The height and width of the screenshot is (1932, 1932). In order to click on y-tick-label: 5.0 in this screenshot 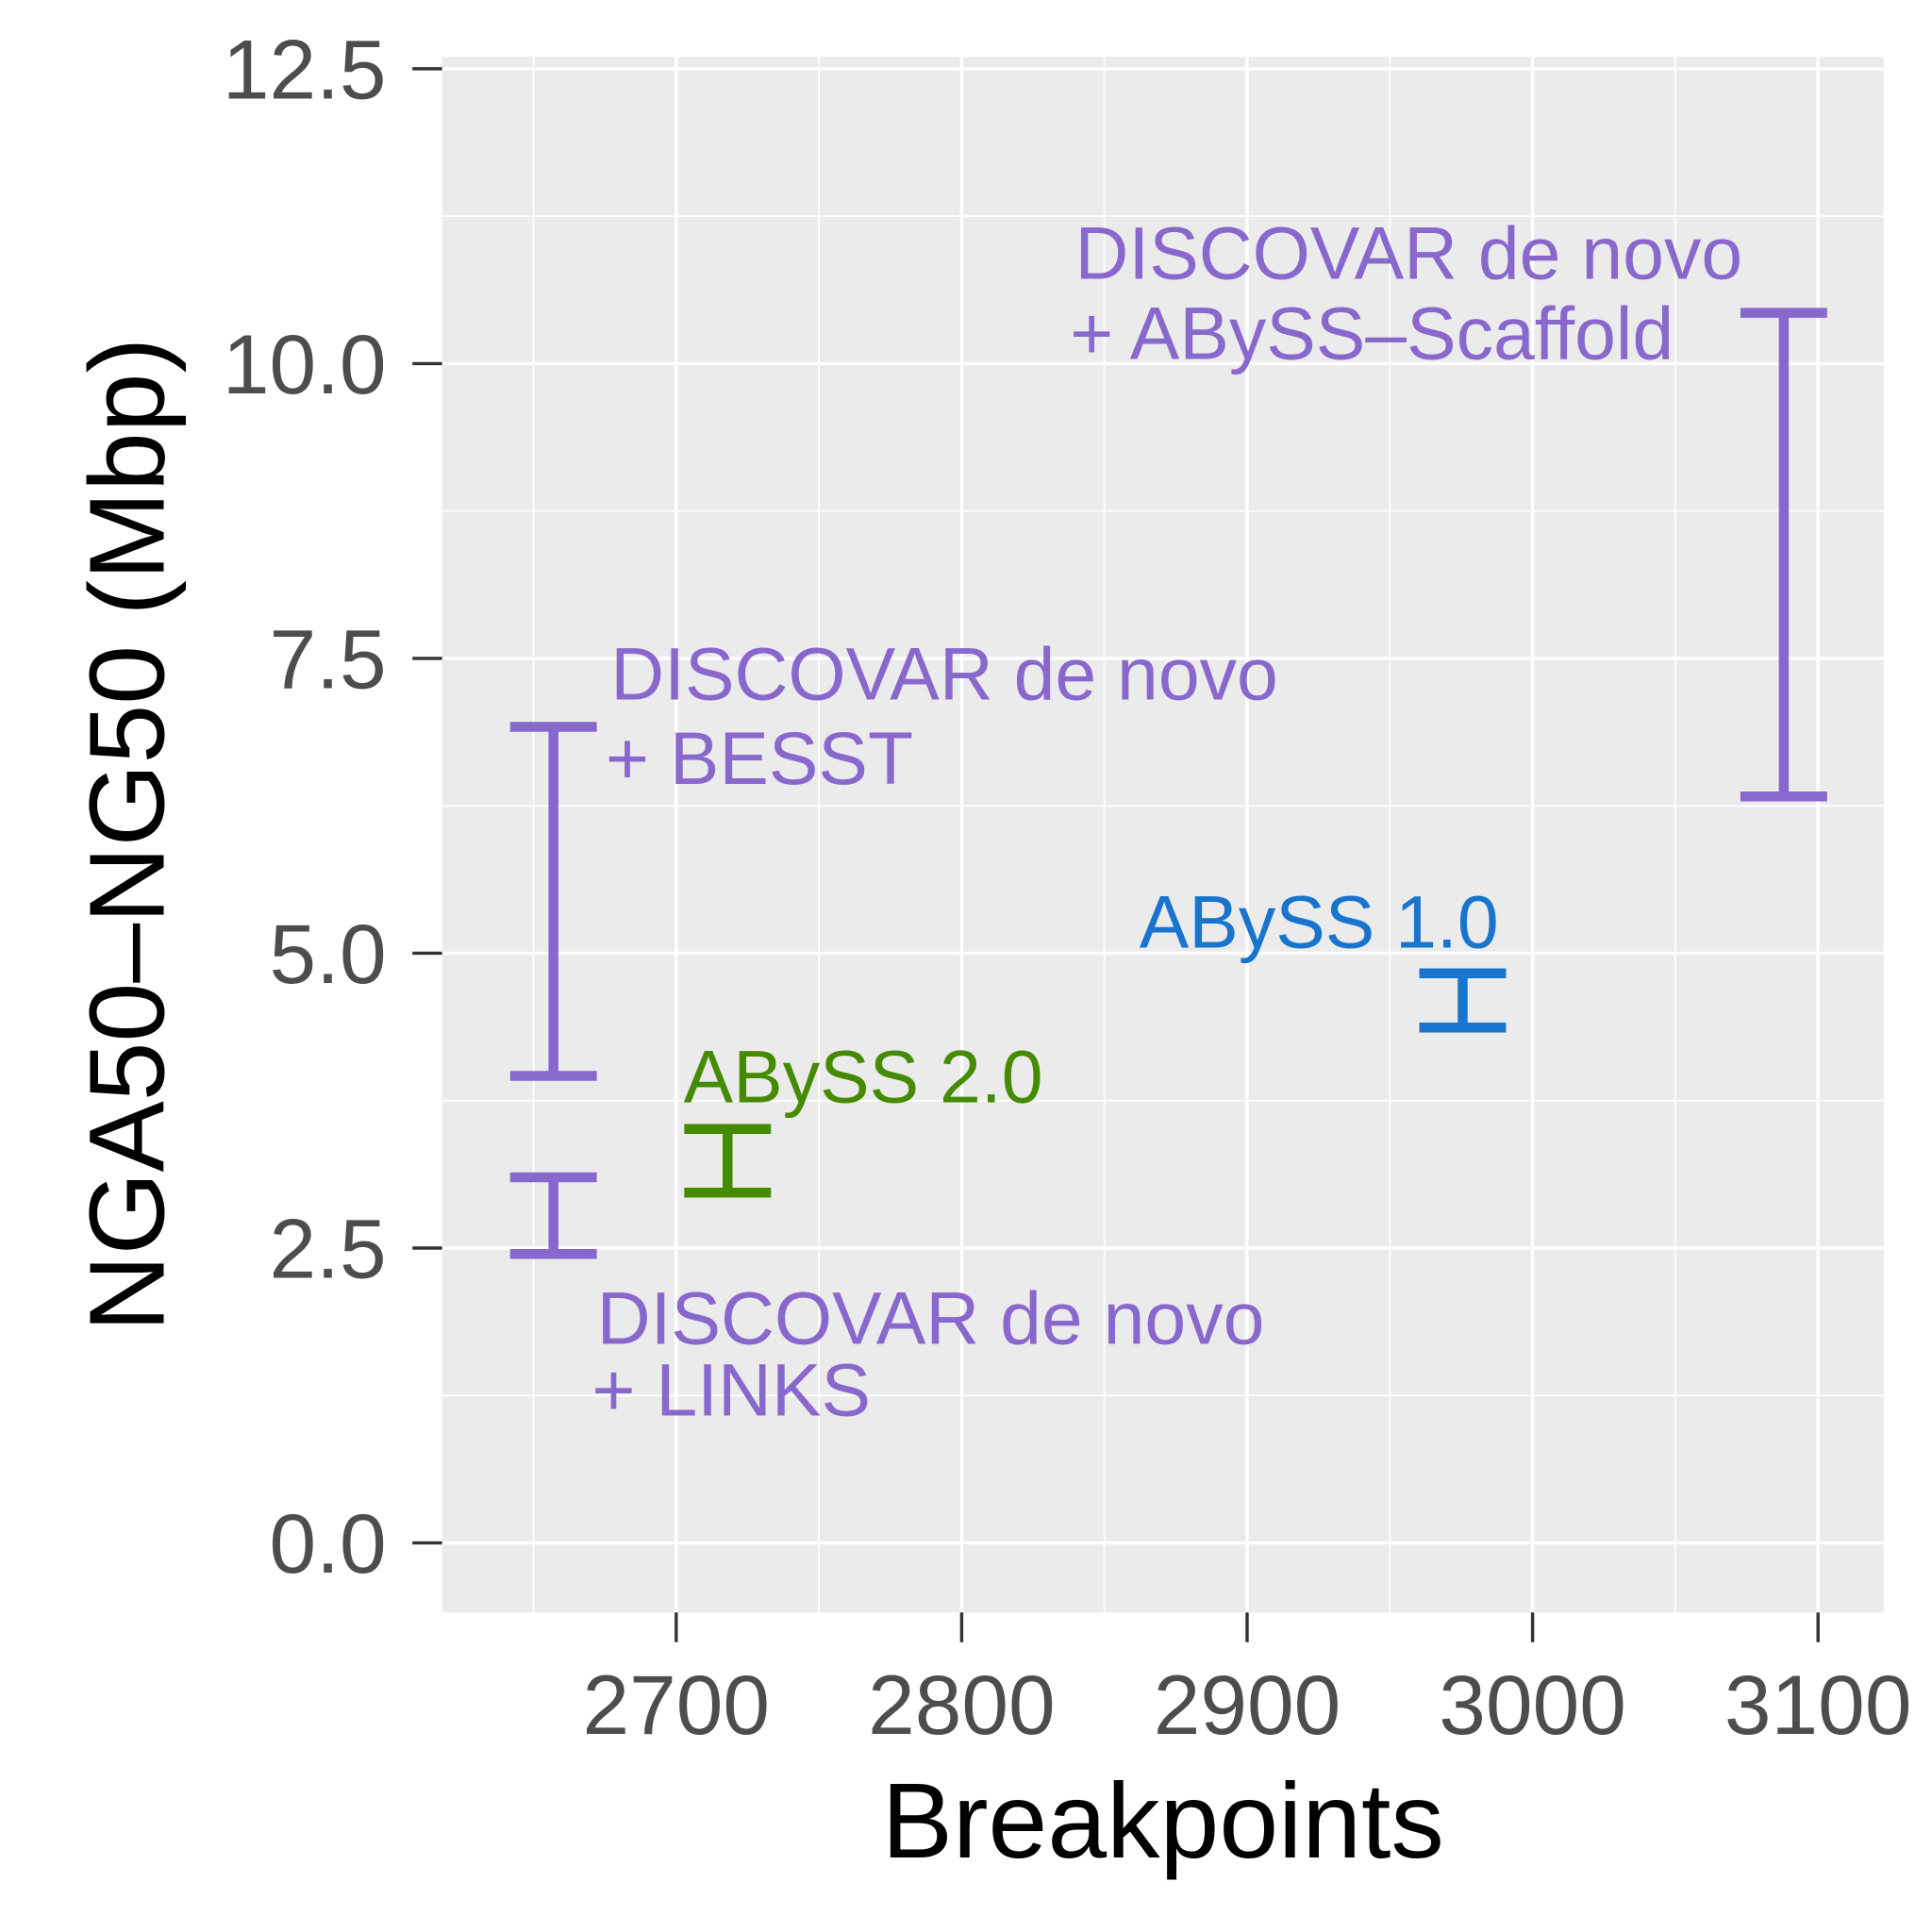, I will do `click(328, 954)`.